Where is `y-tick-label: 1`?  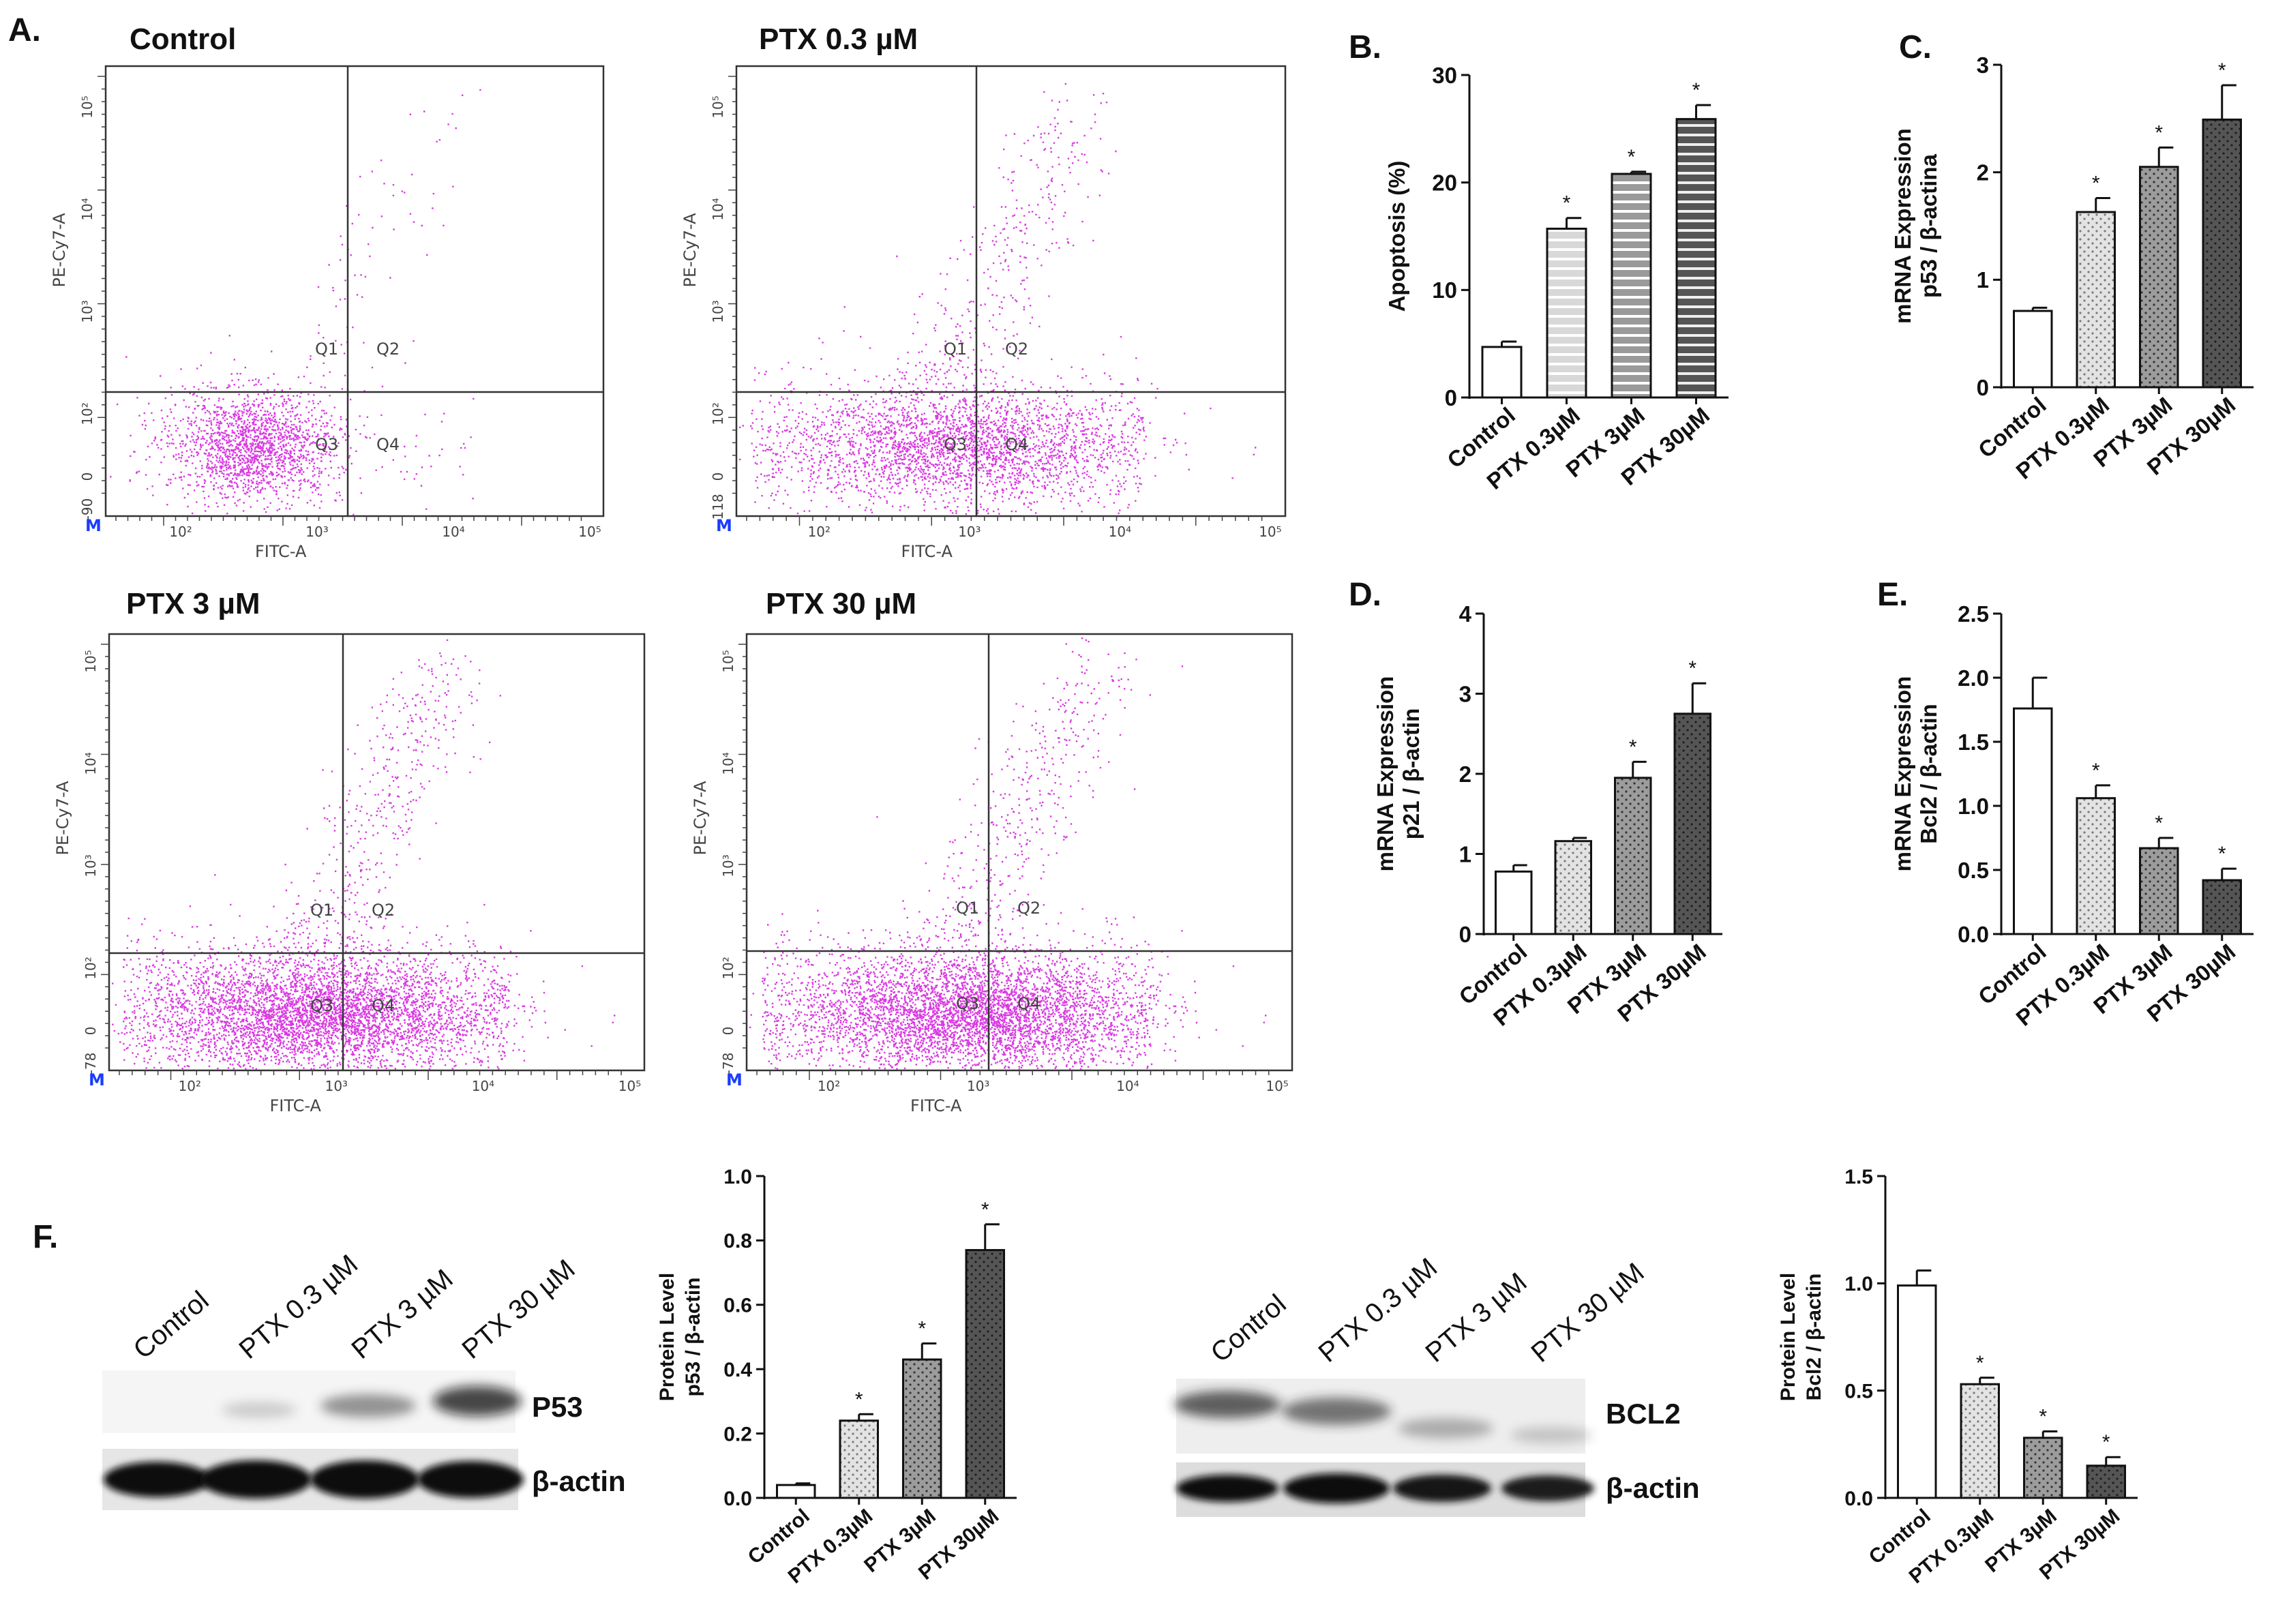
y-tick-label: 1 is located at coordinates (1465, 854).